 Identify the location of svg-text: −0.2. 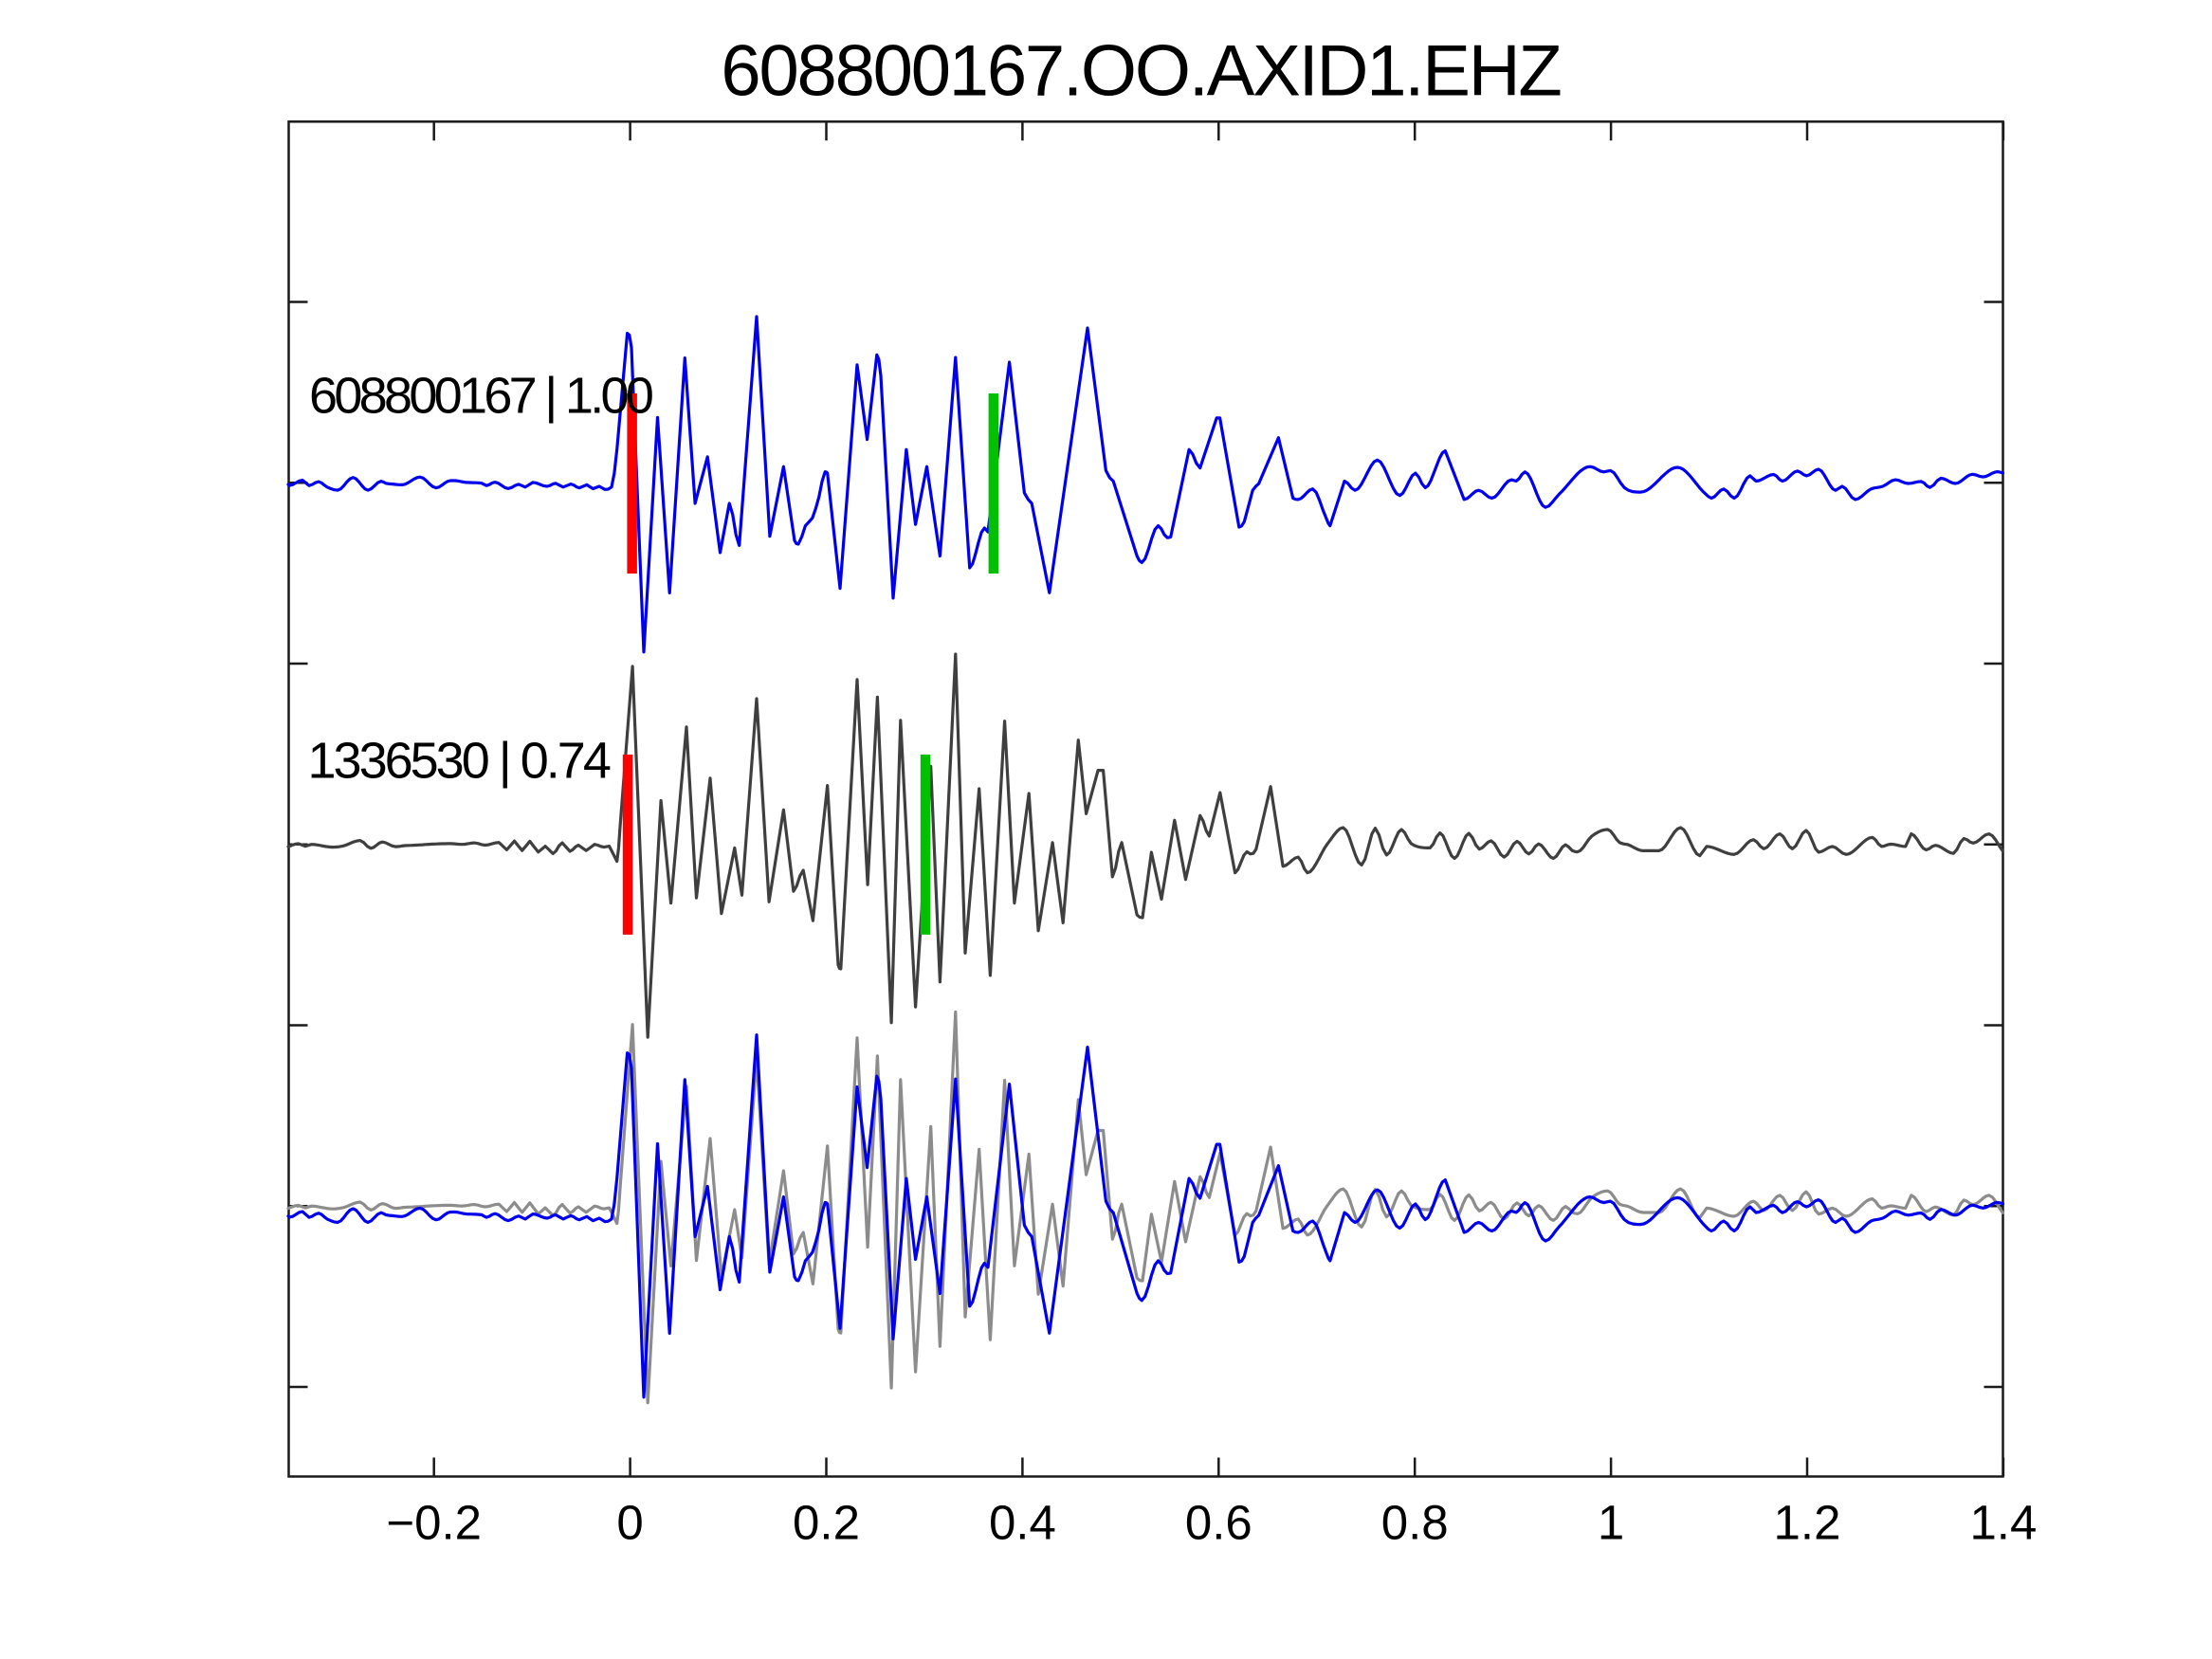
(434, 1523).